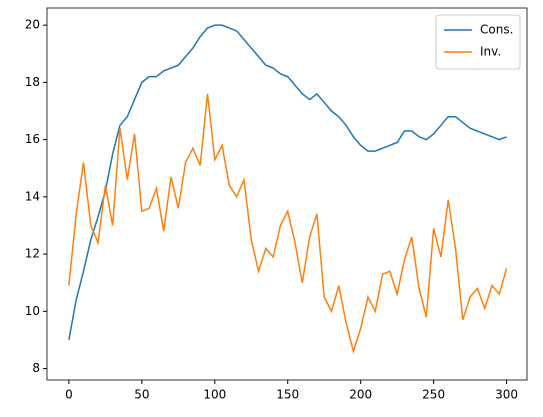  Describe the element at coordinates (32, 311) in the screenshot. I see `y-tick-label: 10` at that location.